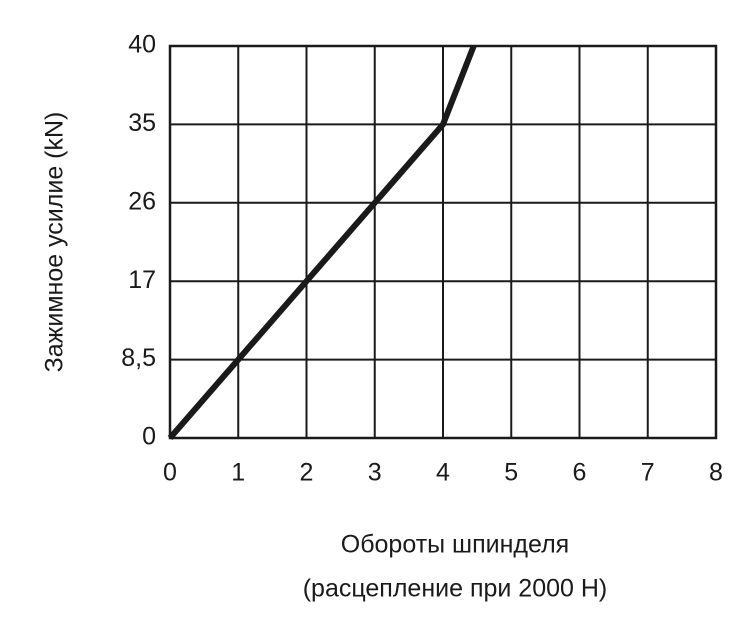 The width and height of the screenshot is (750, 638). I want to click on x-tick-label: 2, so click(307, 473).